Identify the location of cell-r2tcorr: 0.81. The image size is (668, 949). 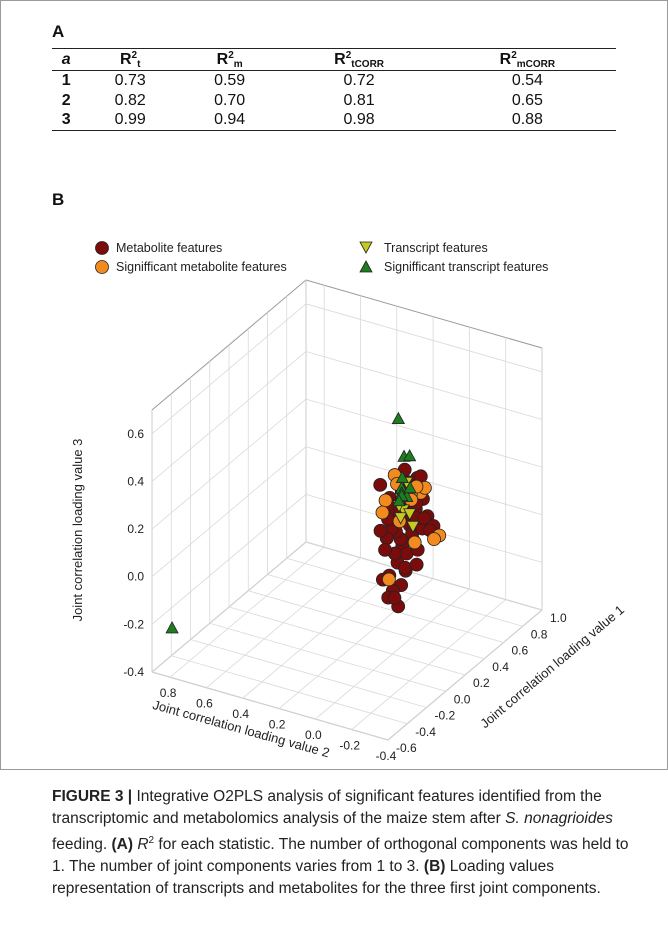
(359, 100).